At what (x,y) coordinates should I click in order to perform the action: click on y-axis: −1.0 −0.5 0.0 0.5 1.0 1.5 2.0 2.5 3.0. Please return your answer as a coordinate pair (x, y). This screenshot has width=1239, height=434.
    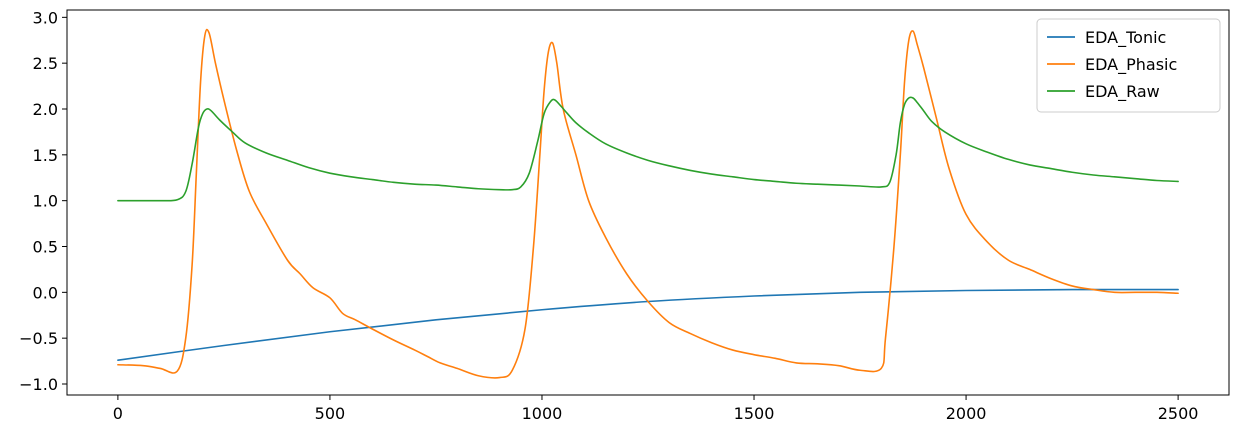
    Looking at the image, I should click on (43, 201).